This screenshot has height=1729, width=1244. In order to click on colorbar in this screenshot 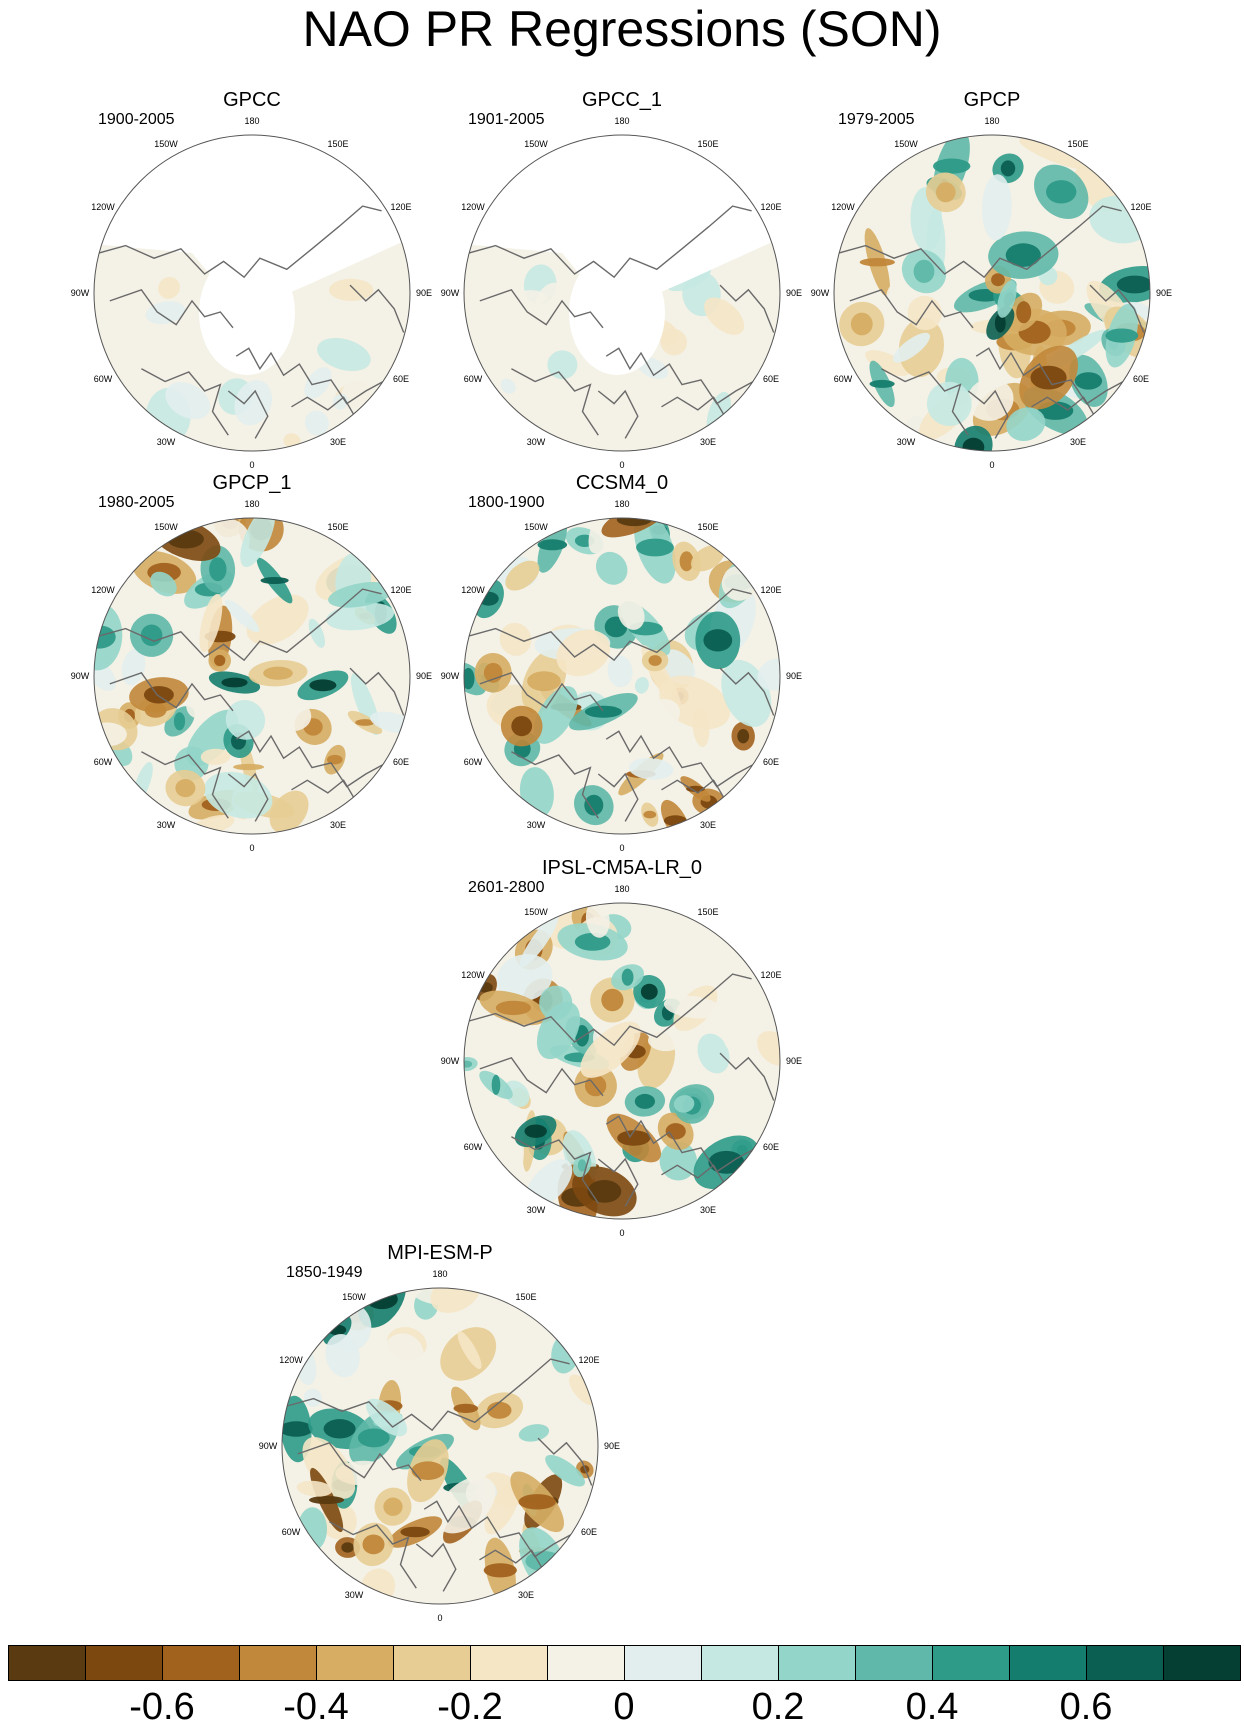, I will do `click(624, 1663)`.